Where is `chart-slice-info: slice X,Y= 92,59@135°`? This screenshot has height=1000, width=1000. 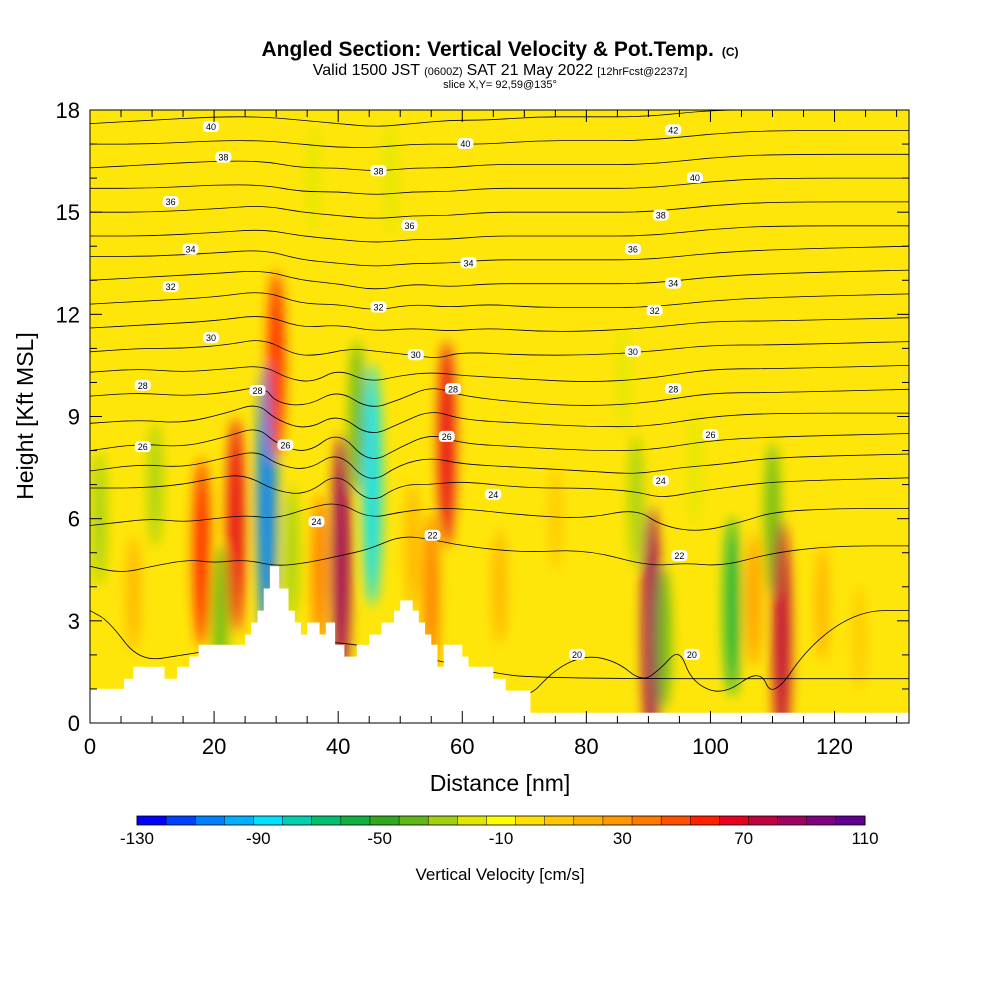
chart-slice-info: slice X,Y= 92,59@135° is located at coordinates (500, 85).